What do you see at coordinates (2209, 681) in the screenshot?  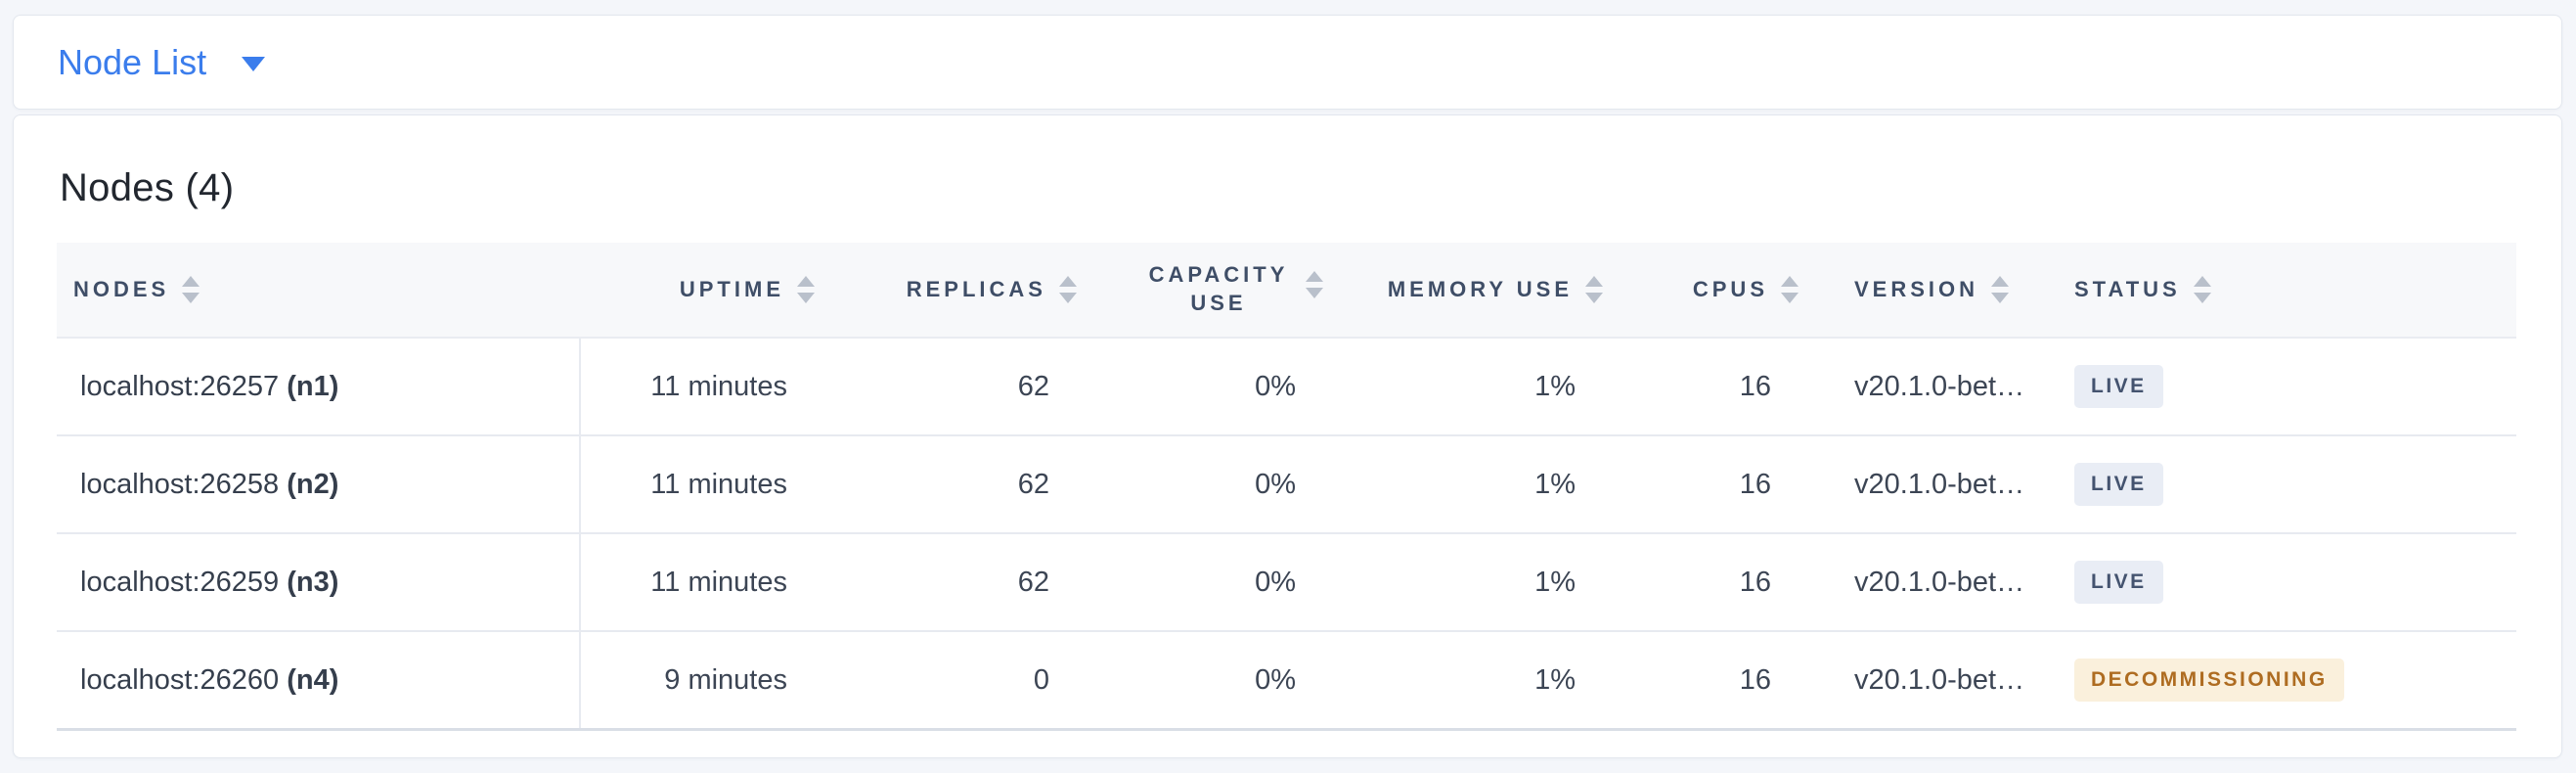 I see `status-badge: DECOMMISSIONING` at bounding box center [2209, 681].